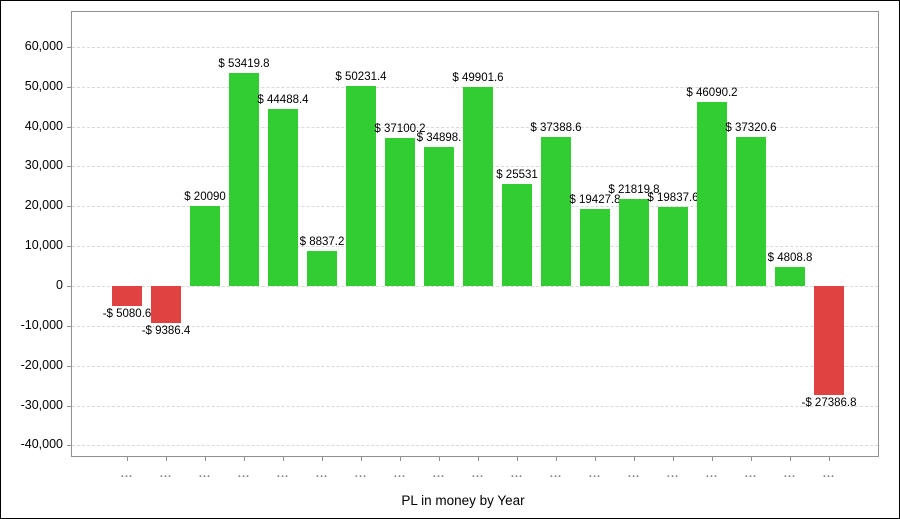 This screenshot has height=519, width=900. Describe the element at coordinates (43, 205) in the screenshot. I see `y-axis-tick-label: 20,000` at that location.